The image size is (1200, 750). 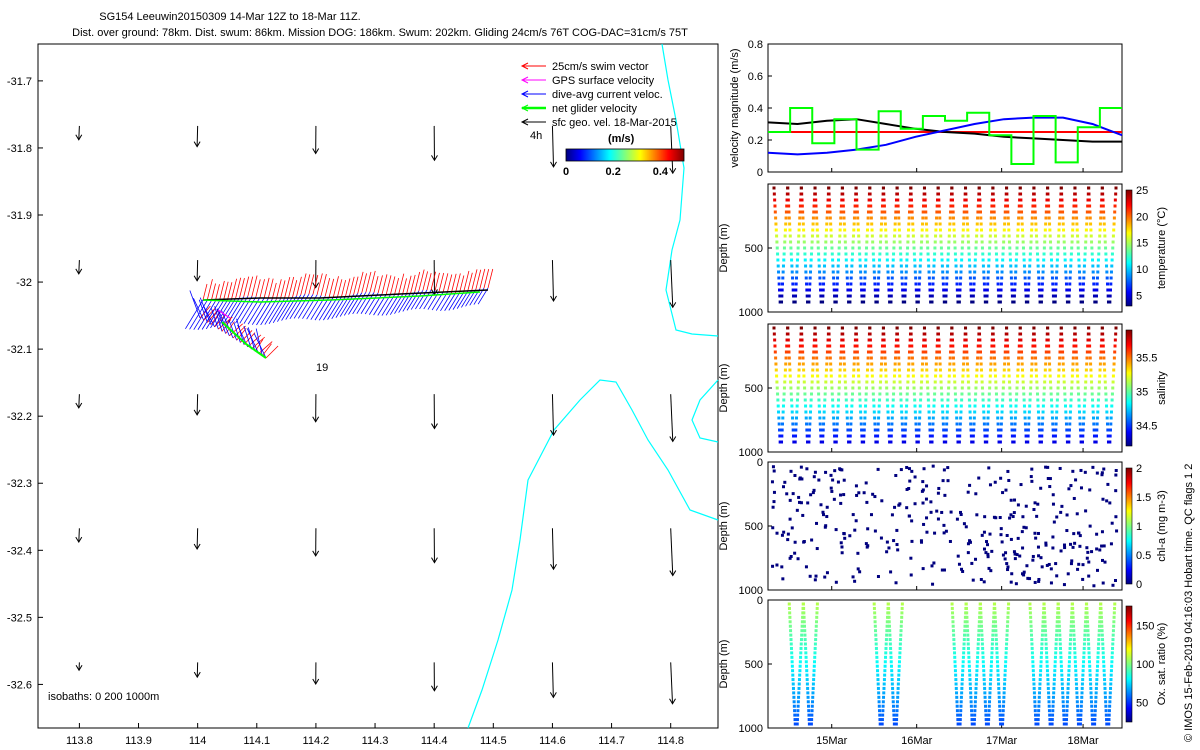 I want to click on swim-vector, so click(x=372, y=281).